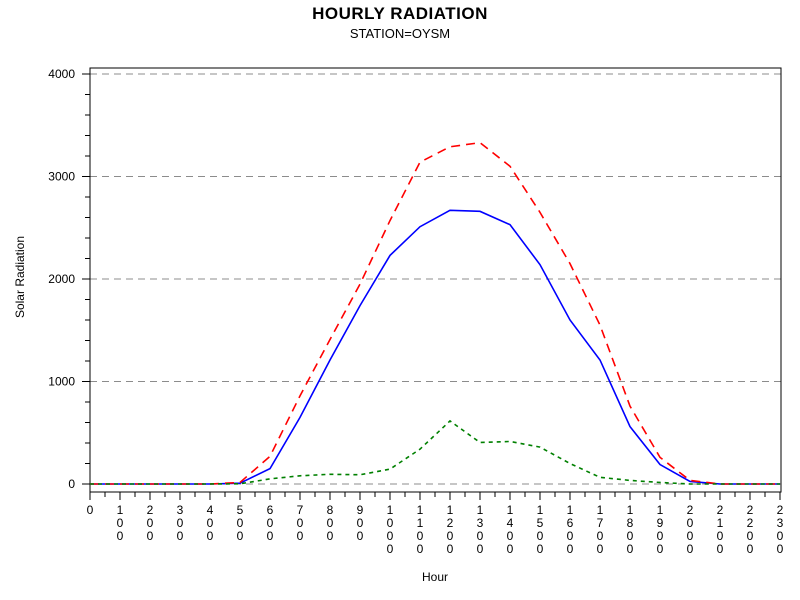 Image resolution: width=800 pixels, height=600 pixels. Describe the element at coordinates (71, 484) in the screenshot. I see `y-tick-label: 0` at that location.